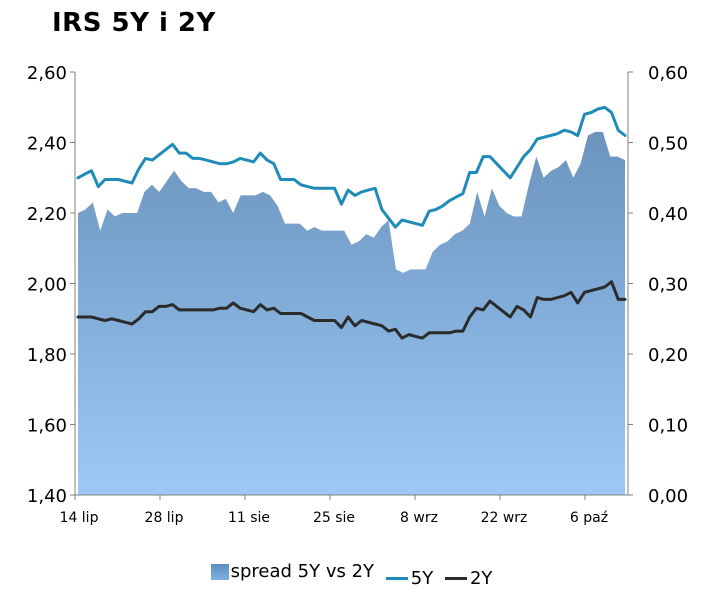  What do you see at coordinates (47, 496) in the screenshot?
I see `left-tick-label: 1,40` at bounding box center [47, 496].